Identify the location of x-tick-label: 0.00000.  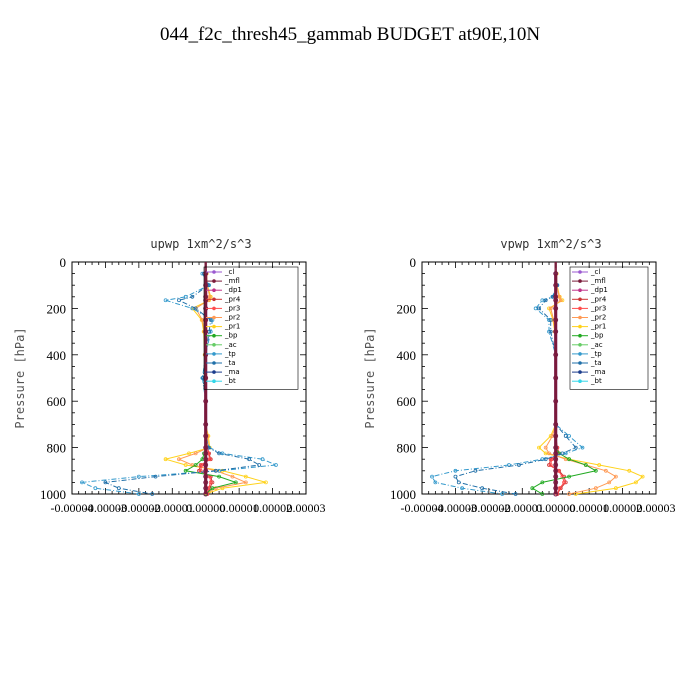
(205, 508).